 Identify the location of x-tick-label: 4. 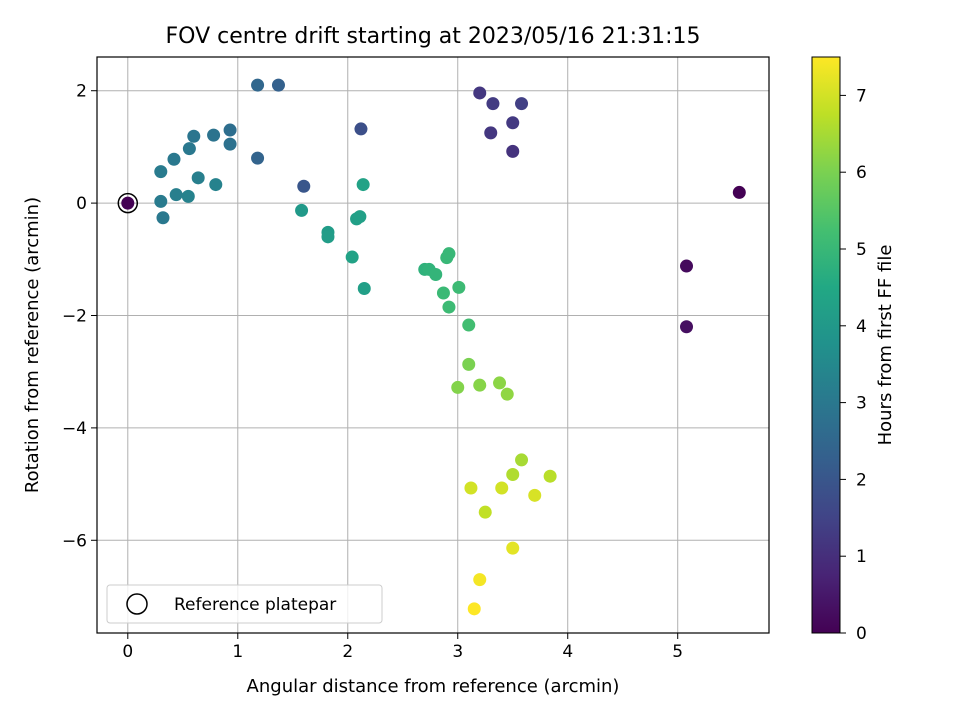
(567, 652).